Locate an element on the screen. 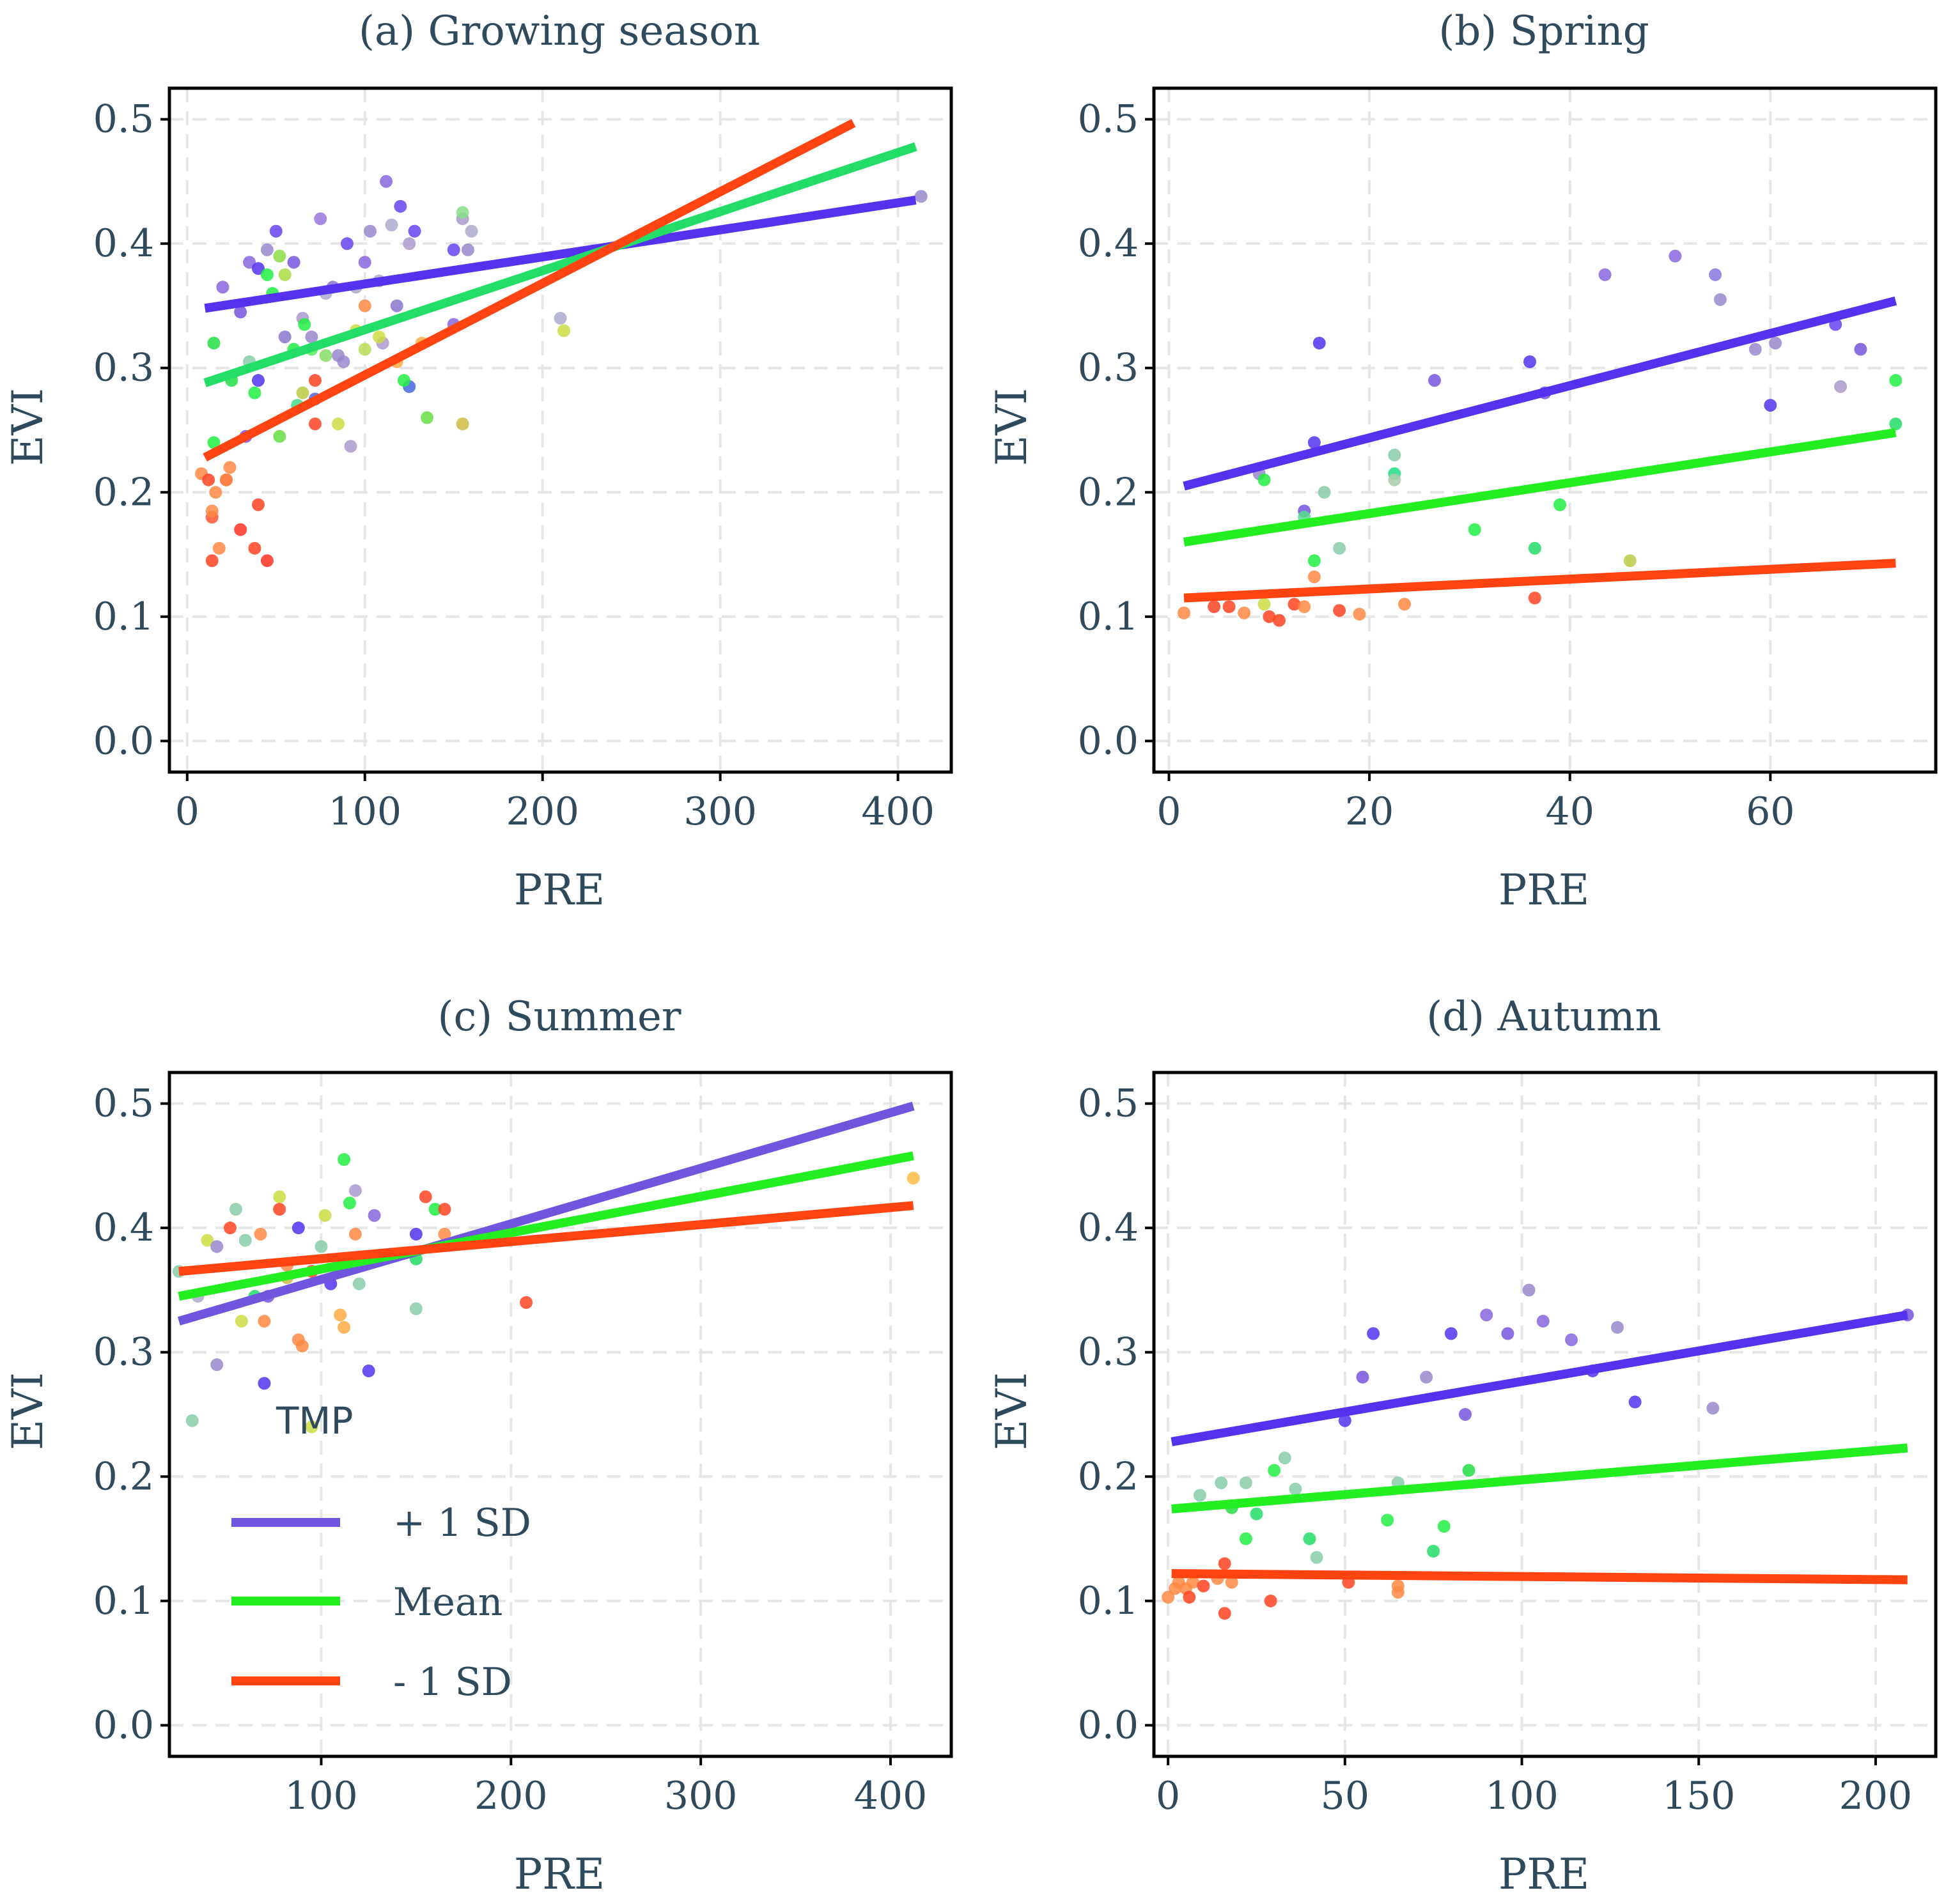 The width and height of the screenshot is (1946, 1904). x-tick-label: 150 is located at coordinates (1699, 1796).